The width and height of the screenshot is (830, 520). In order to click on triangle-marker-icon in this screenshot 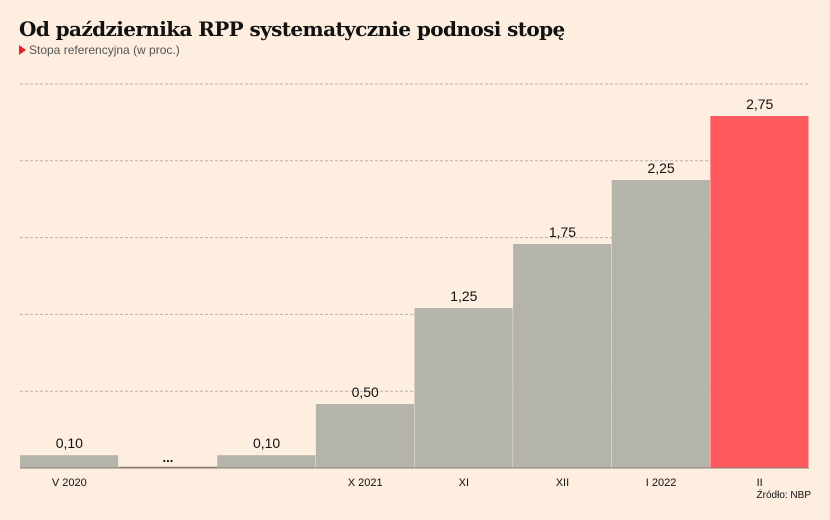, I will do `click(22, 50)`.